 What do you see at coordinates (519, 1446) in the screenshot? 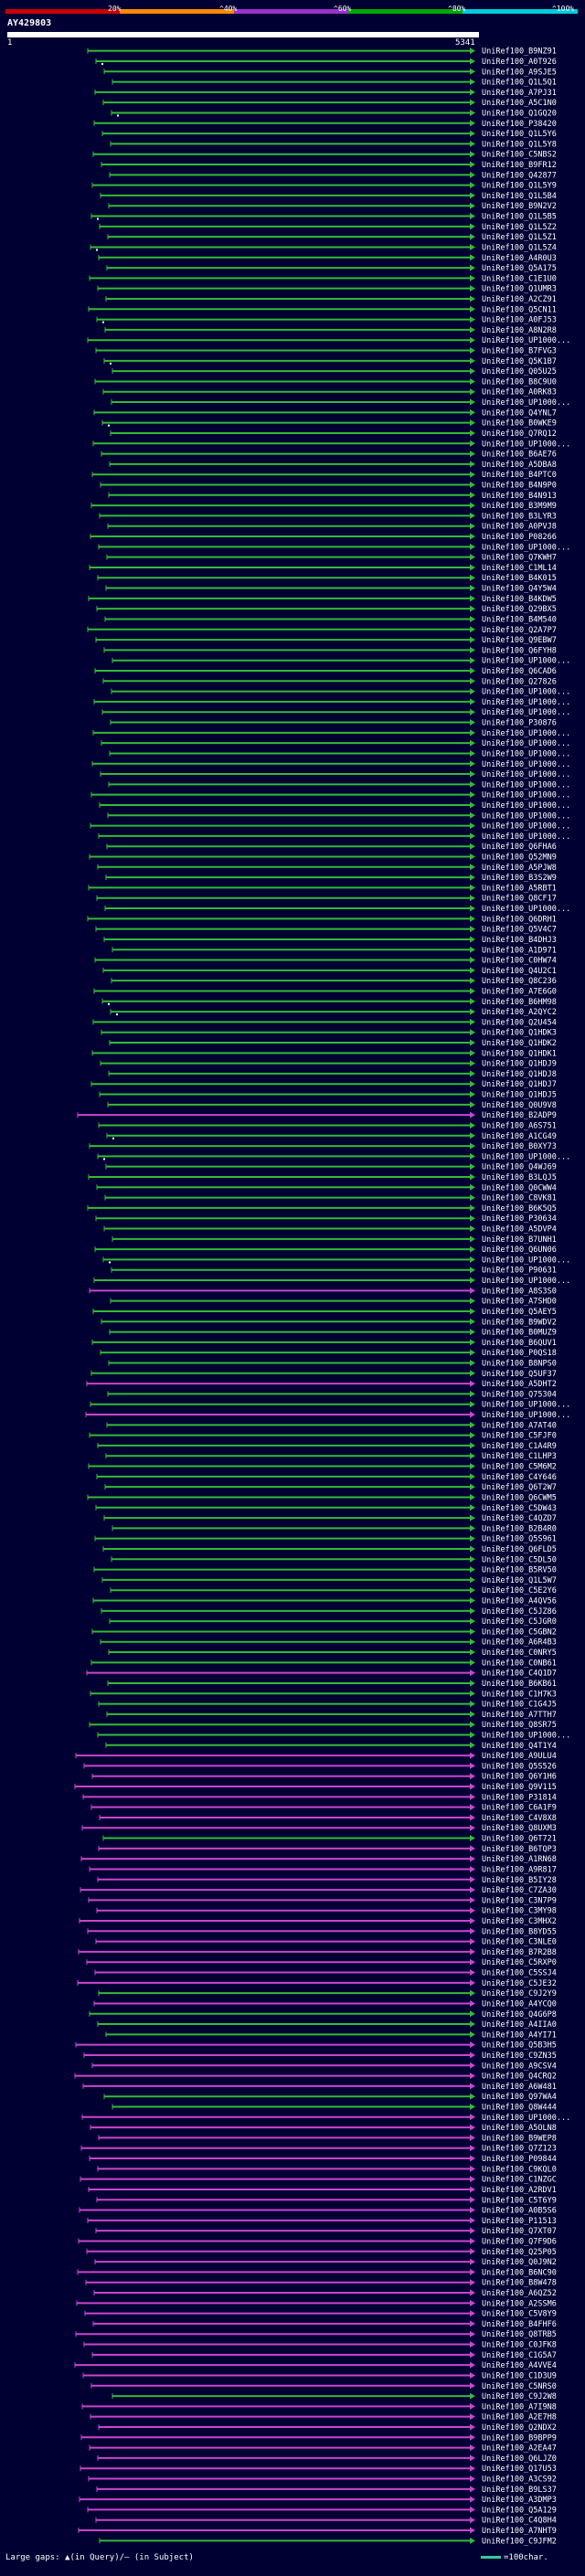
I see `hit-label: UniRef100_C1A4R9` at bounding box center [519, 1446].